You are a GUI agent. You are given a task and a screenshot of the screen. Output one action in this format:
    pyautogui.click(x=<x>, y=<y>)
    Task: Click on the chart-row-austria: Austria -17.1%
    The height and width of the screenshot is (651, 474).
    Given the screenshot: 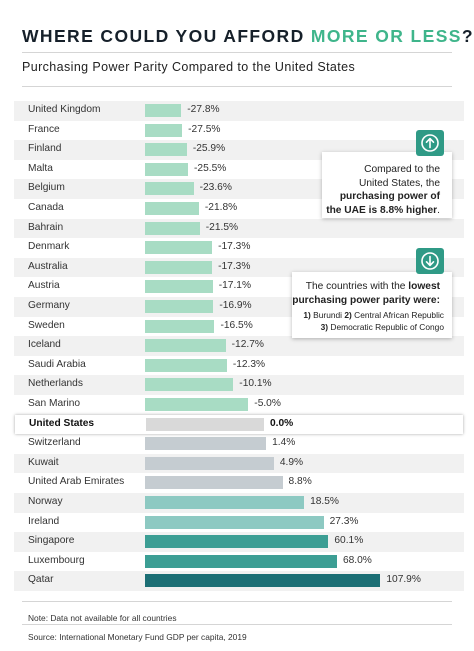 What is the action you would take?
    pyautogui.click(x=239, y=287)
    